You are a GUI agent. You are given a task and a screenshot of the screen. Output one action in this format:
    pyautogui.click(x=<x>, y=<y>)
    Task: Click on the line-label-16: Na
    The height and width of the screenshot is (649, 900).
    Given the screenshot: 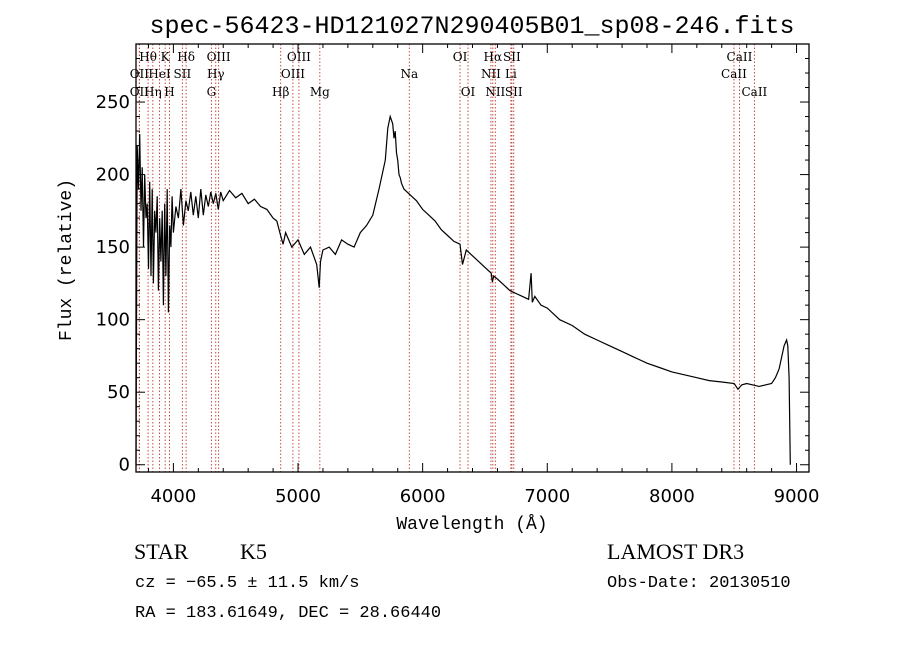 What is the action you would take?
    pyautogui.click(x=409, y=74)
    